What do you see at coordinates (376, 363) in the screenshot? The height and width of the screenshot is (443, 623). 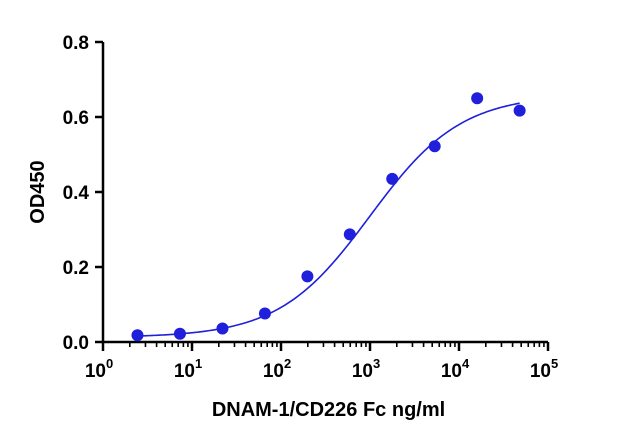 I see `x-tick-exponent: 3` at bounding box center [376, 363].